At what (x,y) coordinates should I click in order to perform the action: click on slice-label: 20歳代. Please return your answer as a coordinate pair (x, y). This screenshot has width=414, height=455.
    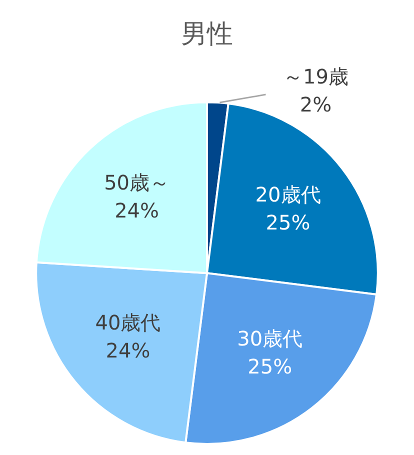
    Looking at the image, I should click on (288, 194).